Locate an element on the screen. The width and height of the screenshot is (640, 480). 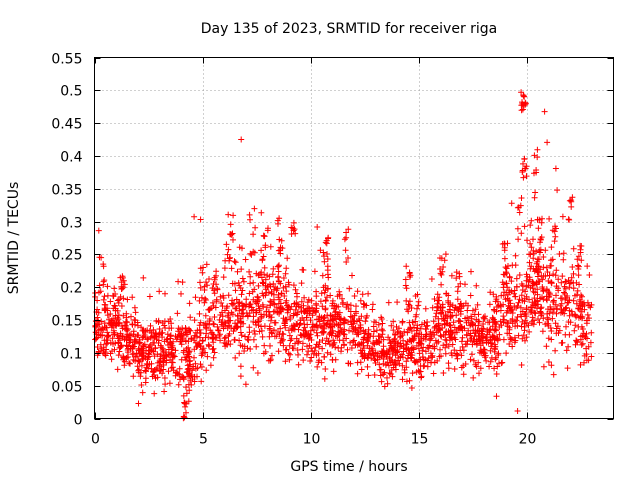
x-tick-label: 15 is located at coordinates (420, 440).